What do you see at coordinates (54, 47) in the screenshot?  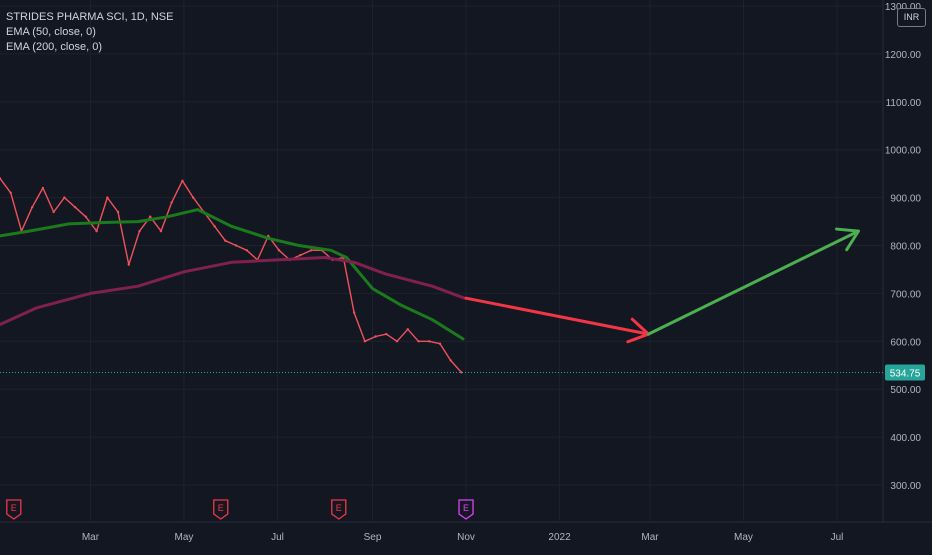 I see `indicator-ema-200: EMA (200, close, 0)` at bounding box center [54, 47].